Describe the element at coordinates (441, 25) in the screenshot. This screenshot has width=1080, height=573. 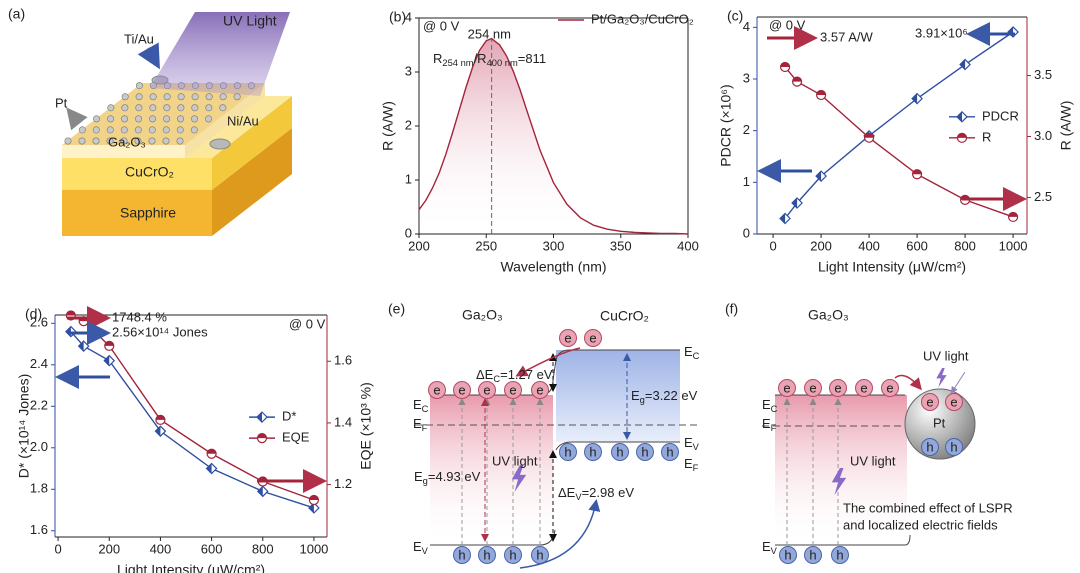
I see `annotation: @ 0 V` at that location.